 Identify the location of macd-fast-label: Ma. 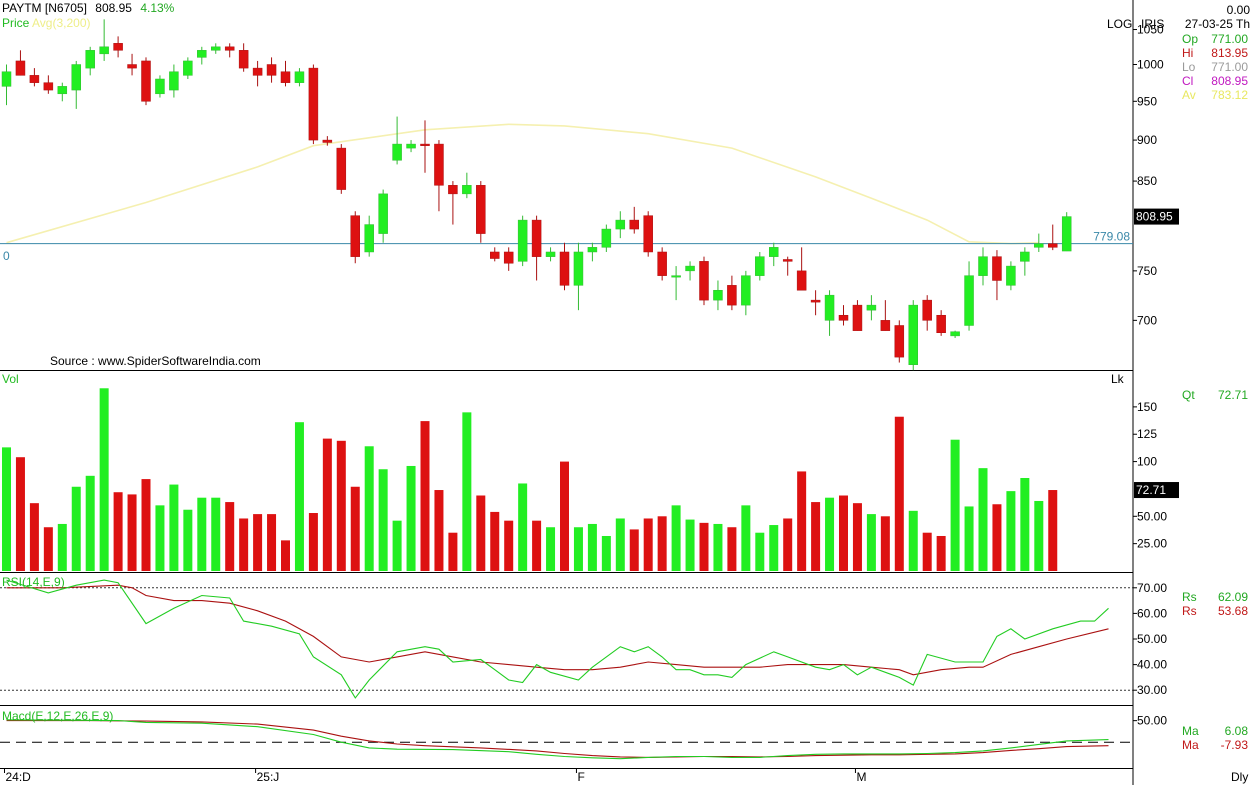
(1190, 731).